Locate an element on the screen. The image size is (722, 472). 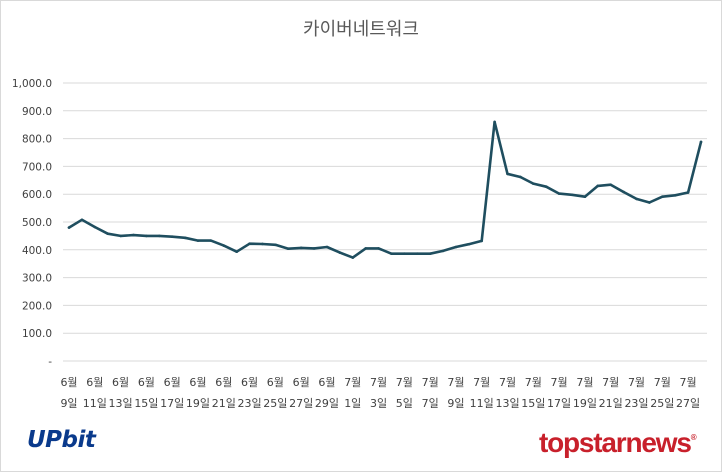
registered-mark: ® is located at coordinates (693, 437).